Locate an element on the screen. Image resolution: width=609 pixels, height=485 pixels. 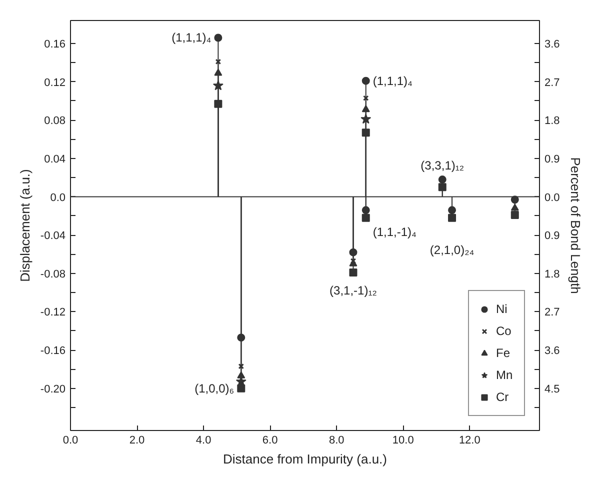
y-tick-label: -0.08 is located at coordinates (53, 274).